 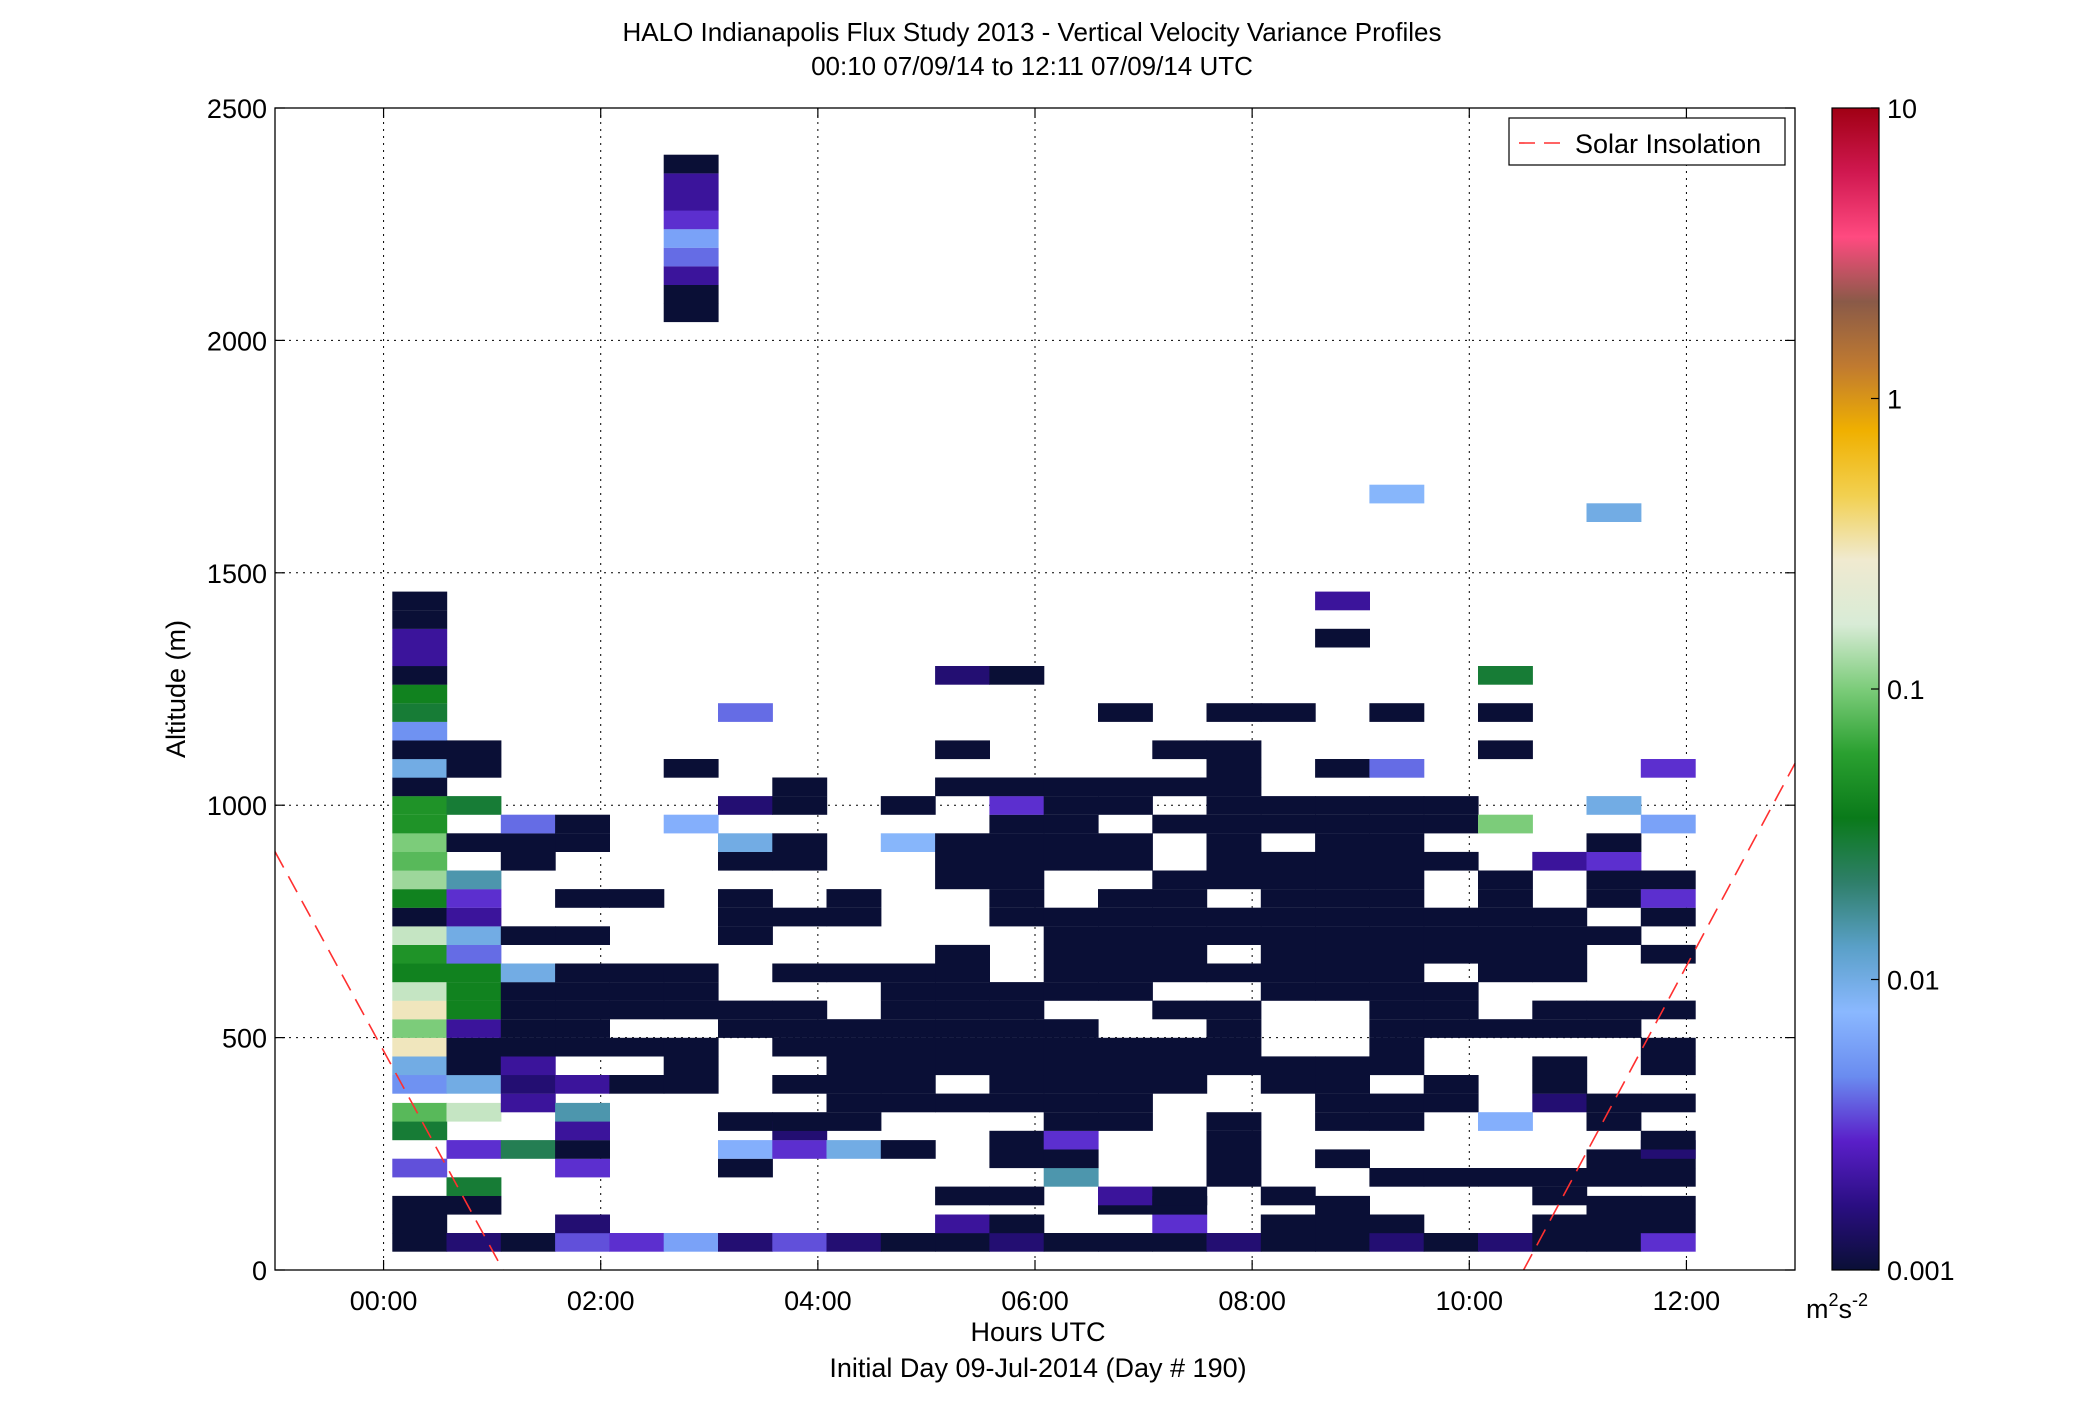 I want to click on x-tick-label: 02:00, so click(x=601, y=1301).